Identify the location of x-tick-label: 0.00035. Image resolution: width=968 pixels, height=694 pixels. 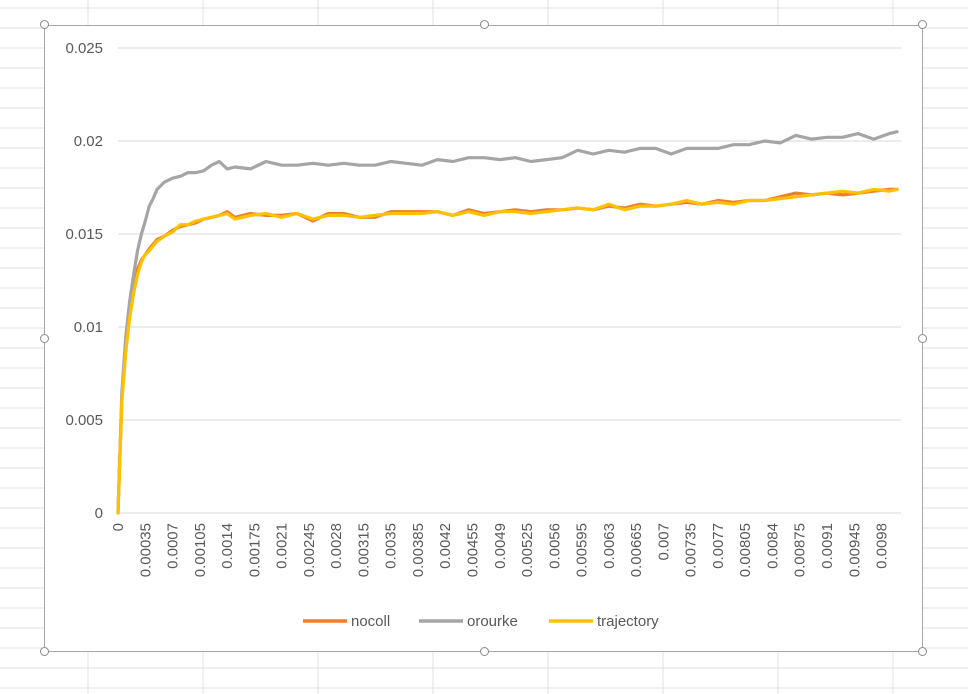
(145, 550).